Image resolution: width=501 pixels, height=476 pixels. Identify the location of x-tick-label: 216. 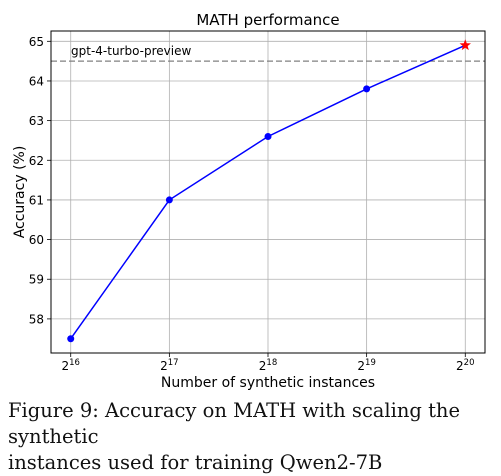
(70, 365).